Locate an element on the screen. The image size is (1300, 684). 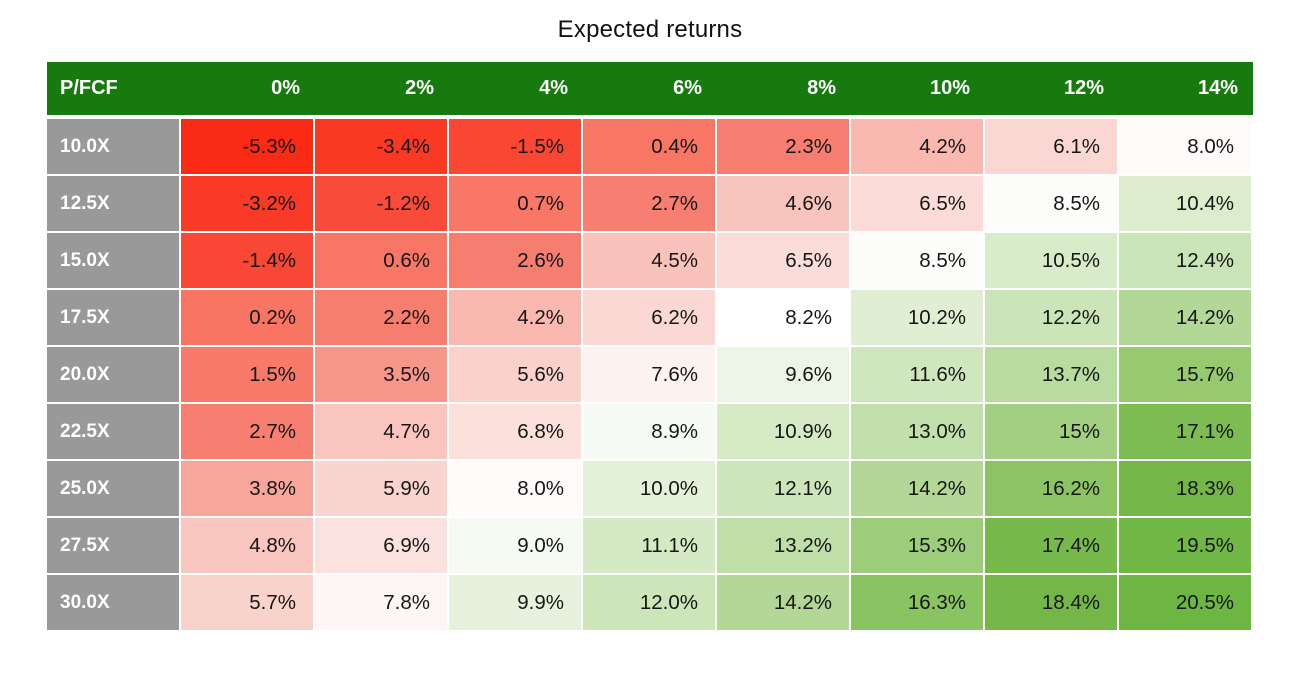
heatmap-cell: 2.3% is located at coordinates (784, 147).